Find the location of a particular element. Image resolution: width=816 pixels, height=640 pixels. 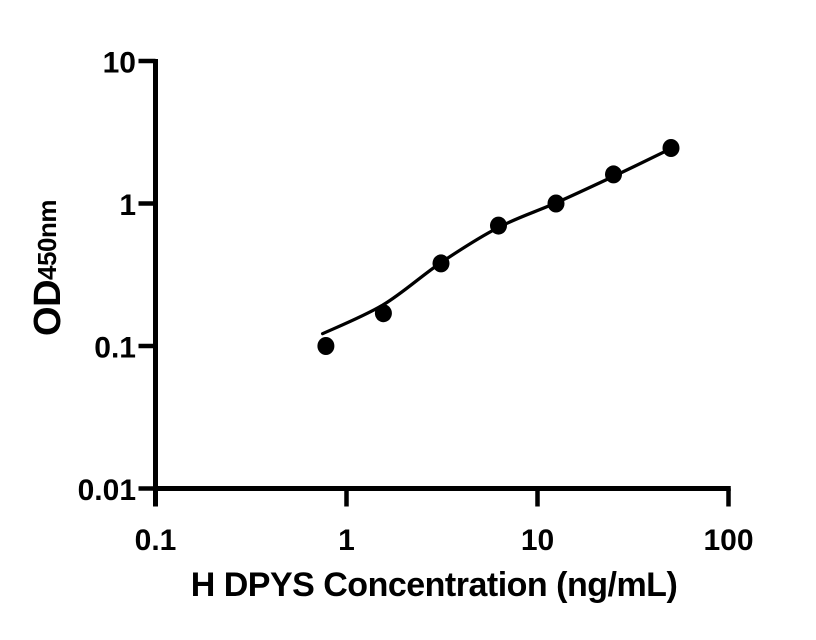

y-tick-label: 0.01 is located at coordinates (107, 490).